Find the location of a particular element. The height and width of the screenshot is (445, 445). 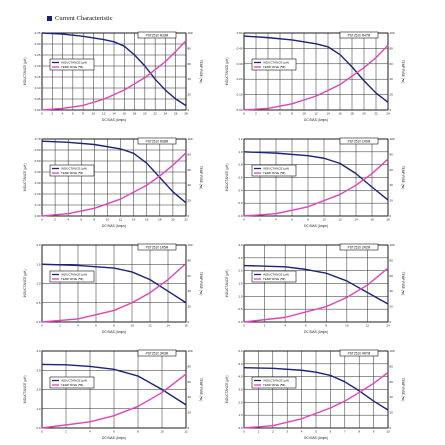

y-tick-label: 0.6 is located at coordinates (240, 178).